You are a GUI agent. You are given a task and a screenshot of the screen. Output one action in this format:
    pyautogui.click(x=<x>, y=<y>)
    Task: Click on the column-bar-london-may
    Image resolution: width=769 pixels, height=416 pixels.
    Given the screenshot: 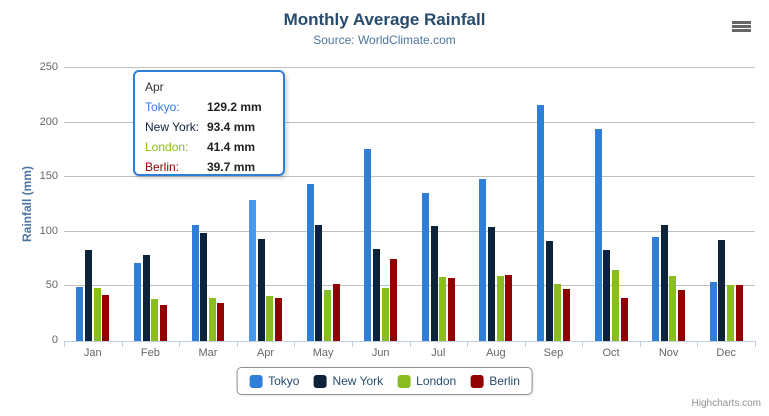 What is the action you would take?
    pyautogui.click(x=327, y=315)
    